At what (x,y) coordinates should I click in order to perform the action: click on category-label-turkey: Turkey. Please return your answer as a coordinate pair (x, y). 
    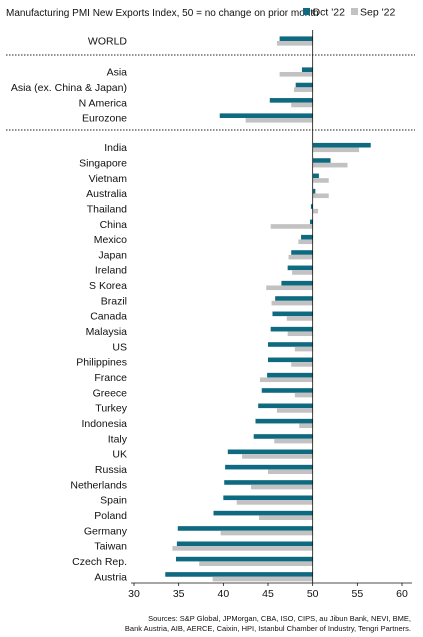
    Looking at the image, I should click on (111, 409).